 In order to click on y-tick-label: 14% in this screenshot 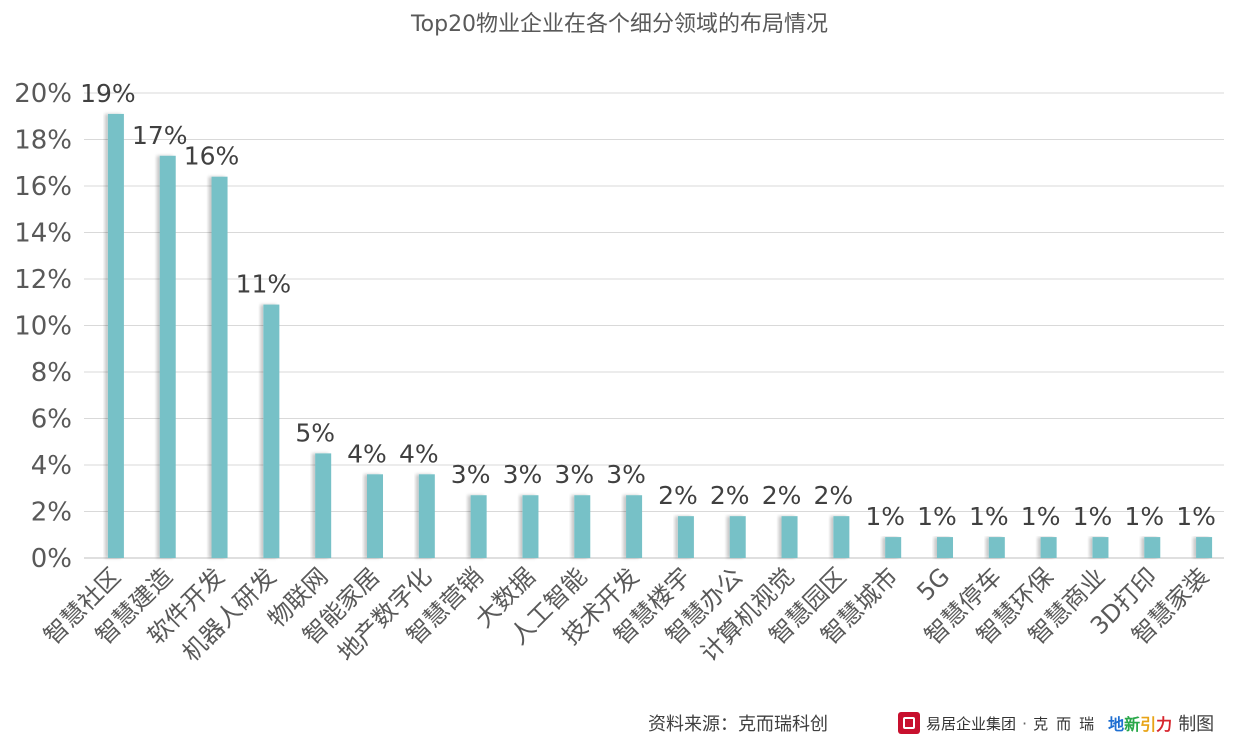, I will do `click(43, 234)`.